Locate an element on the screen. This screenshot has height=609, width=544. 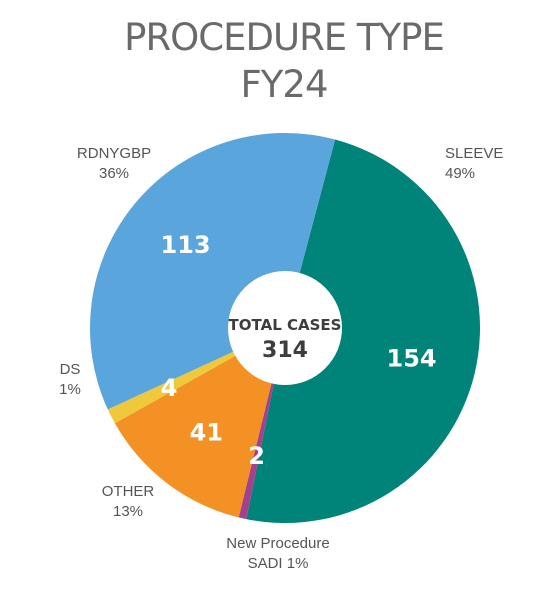
chart-title-line-1: PROCEDURE TYPE is located at coordinates (284, 37).